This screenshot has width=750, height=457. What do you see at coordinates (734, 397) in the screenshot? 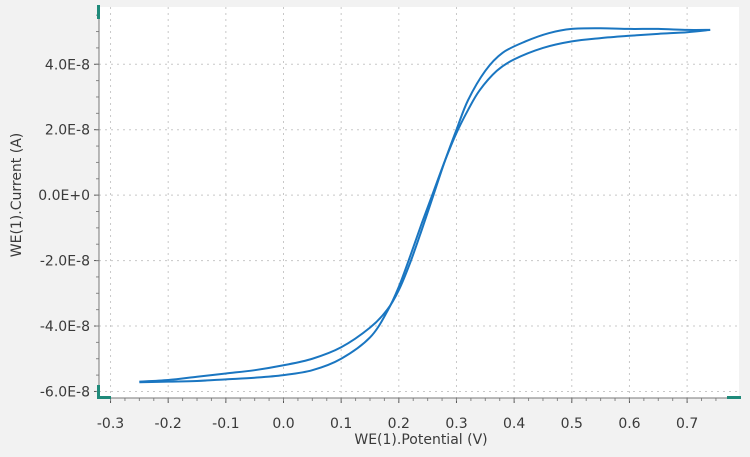
I see `bottom-right-marker` at bounding box center [734, 397].